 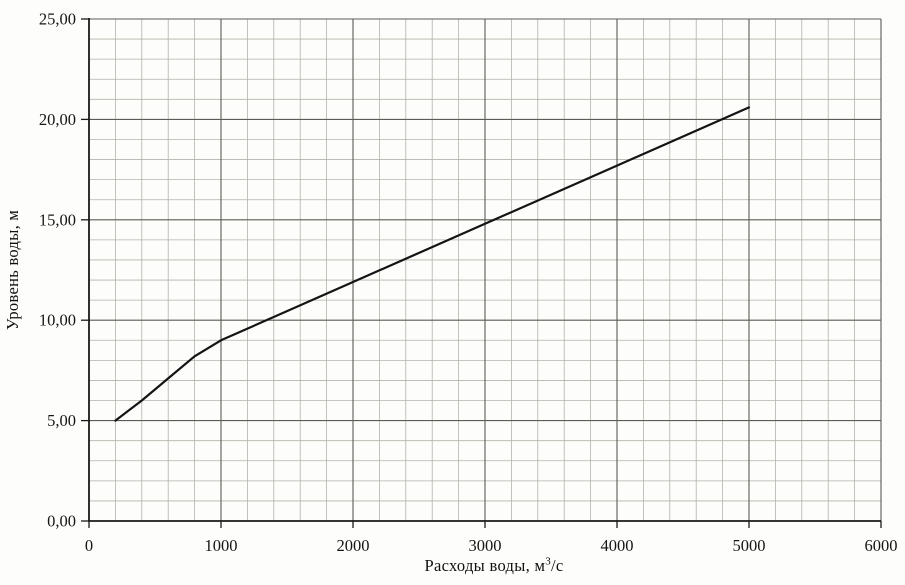 I want to click on x-tick-label: 2000, so click(x=353, y=545).